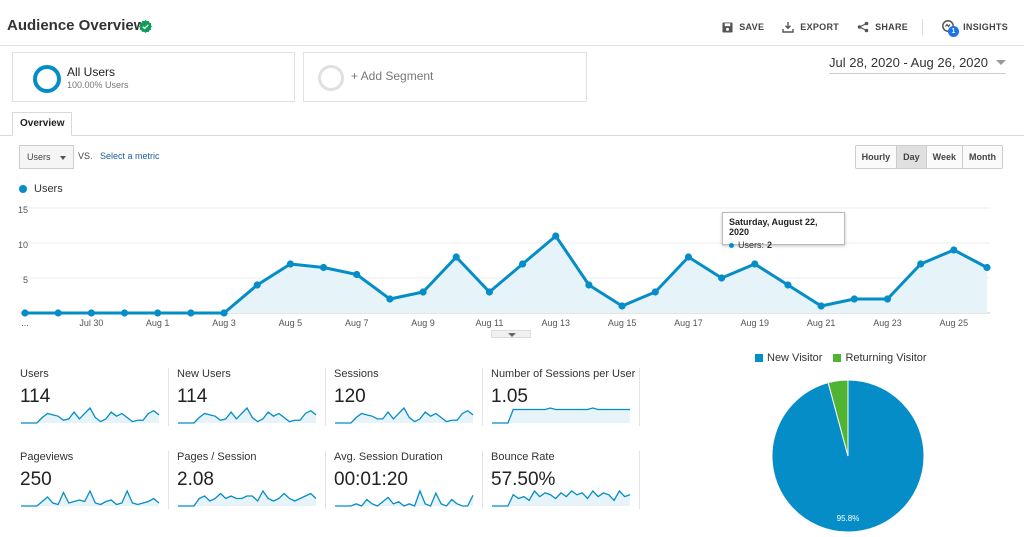 The width and height of the screenshot is (1024, 537). I want to click on x-tick-label: Aug 23, so click(887, 323).